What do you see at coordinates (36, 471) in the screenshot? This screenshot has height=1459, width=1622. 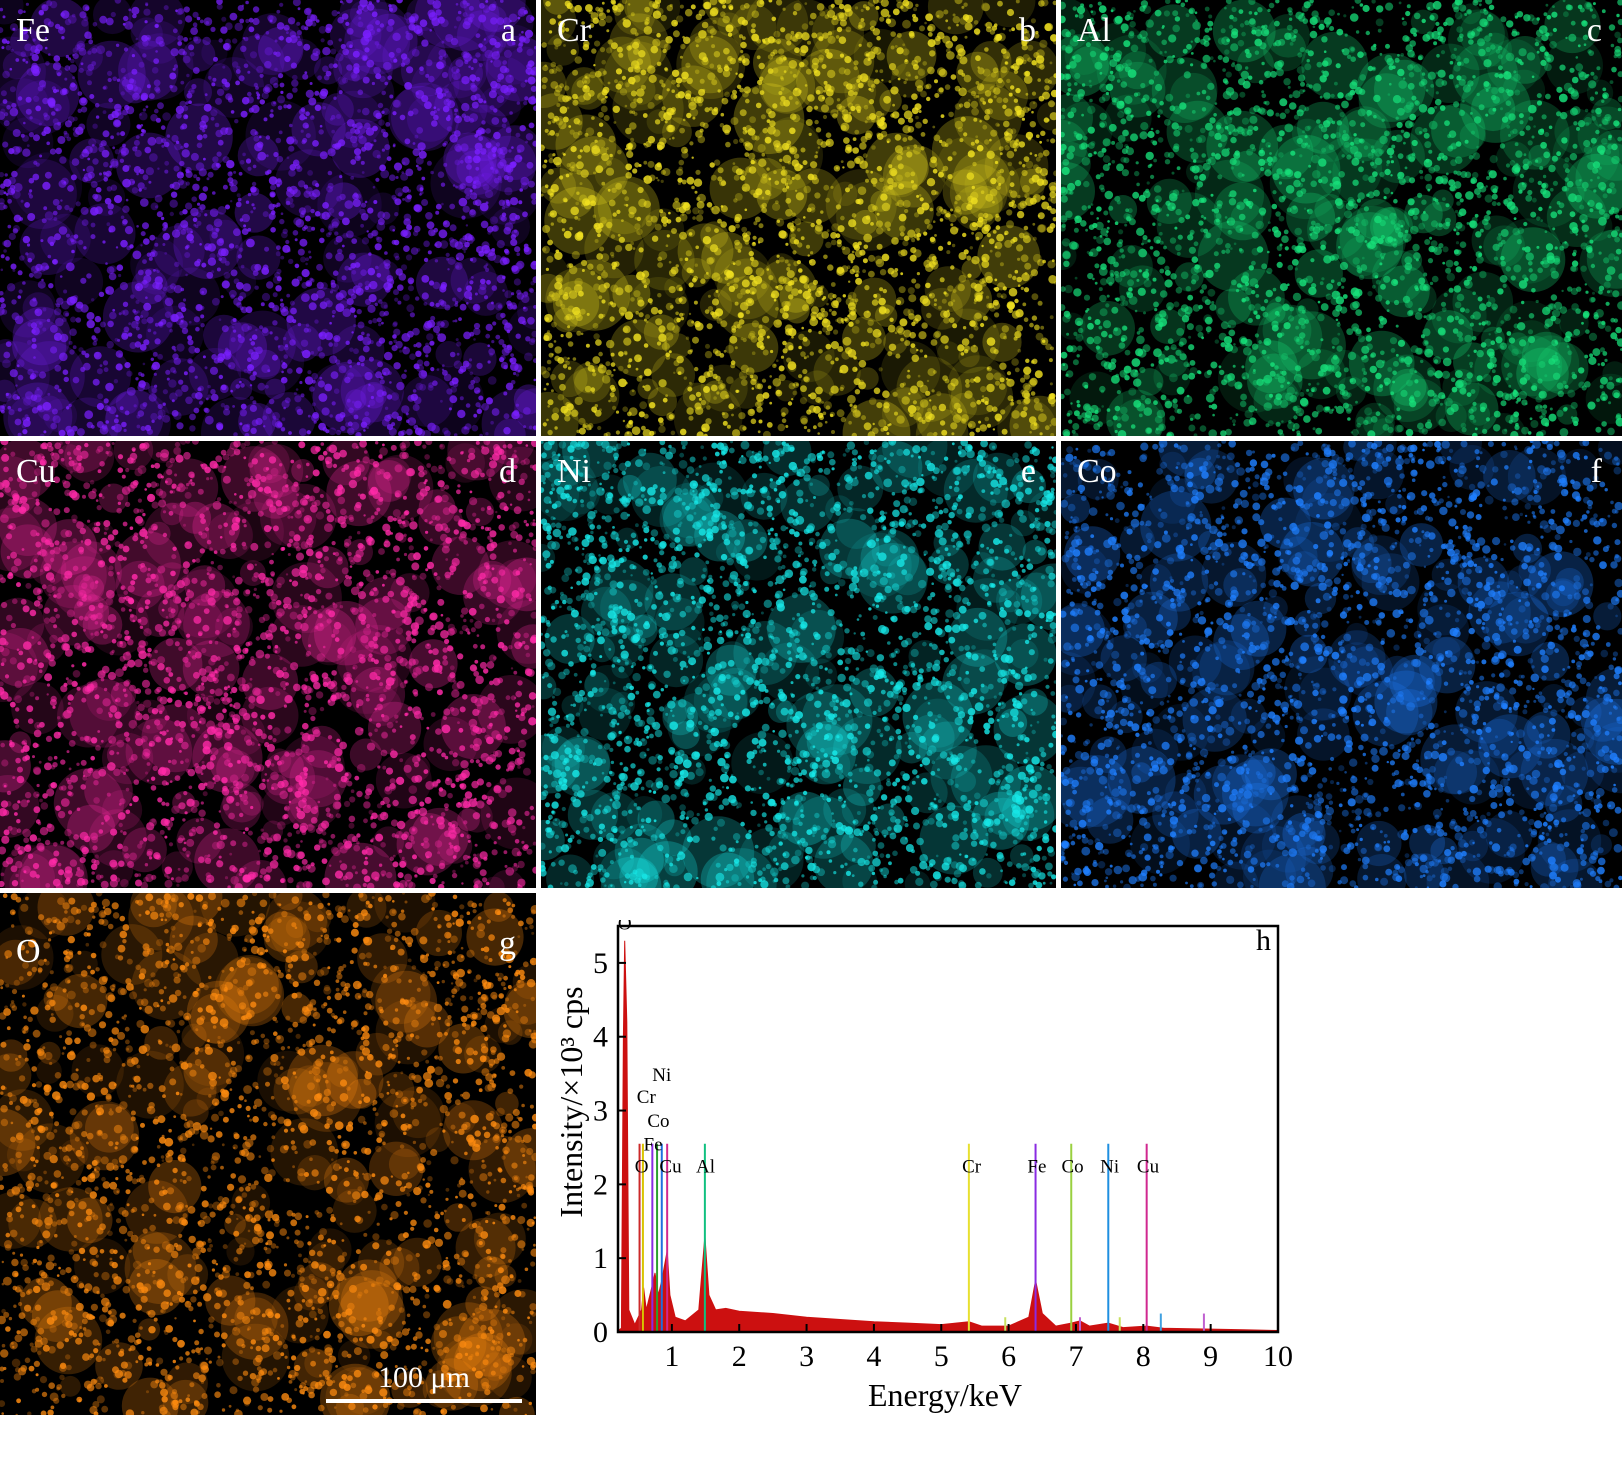 I see `element-label: Cu` at bounding box center [36, 471].